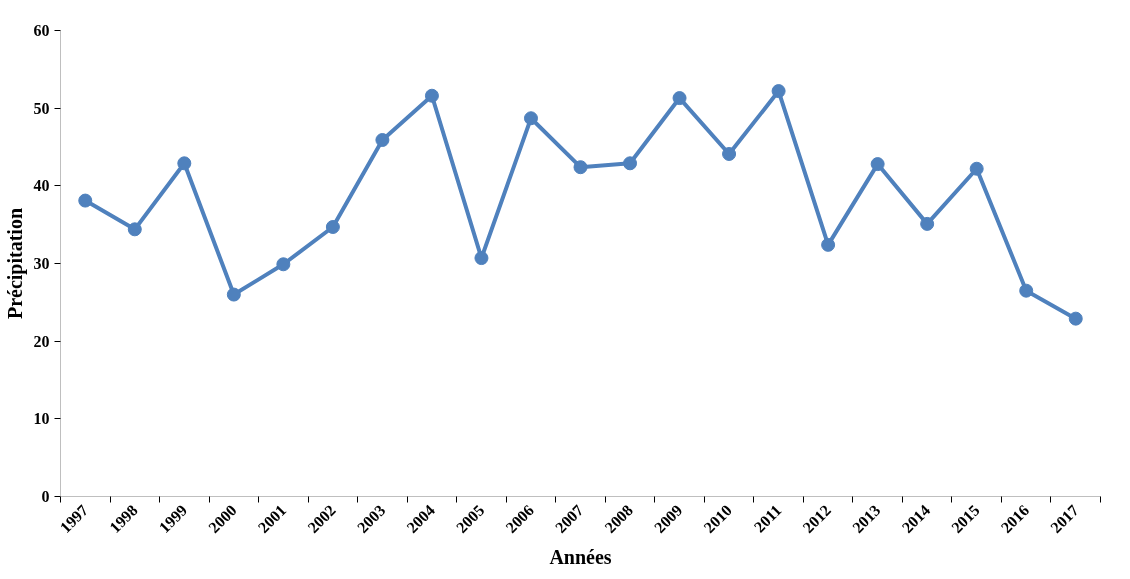  Describe the element at coordinates (41, 108) in the screenshot. I see `y-tick-label: 50` at that location.